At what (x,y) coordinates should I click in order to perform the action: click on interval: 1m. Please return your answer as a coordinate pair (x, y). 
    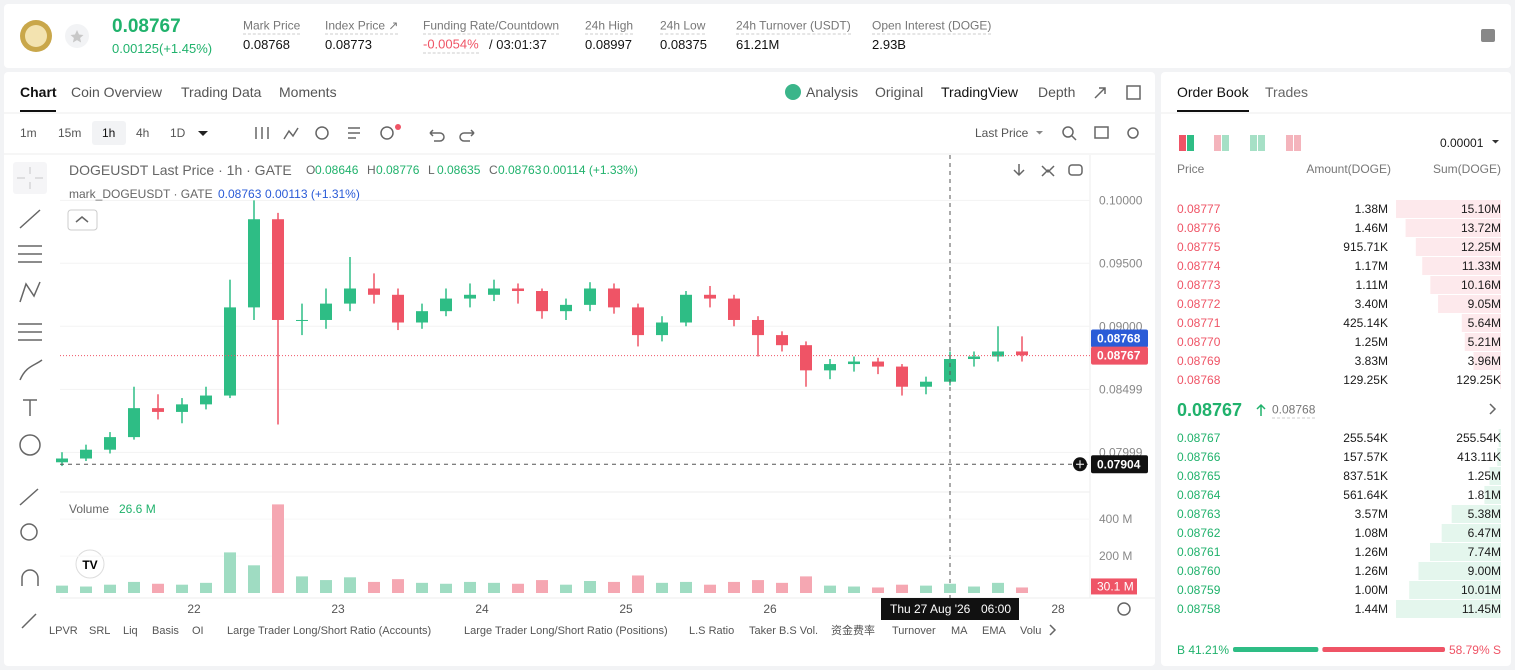
    Looking at the image, I should click on (28, 133).